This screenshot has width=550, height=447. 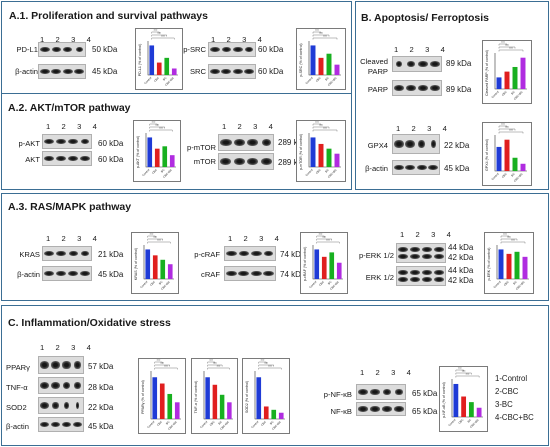 What do you see at coordinates (67, 141) in the screenshot?
I see `blot-pakt` at bounding box center [67, 141].